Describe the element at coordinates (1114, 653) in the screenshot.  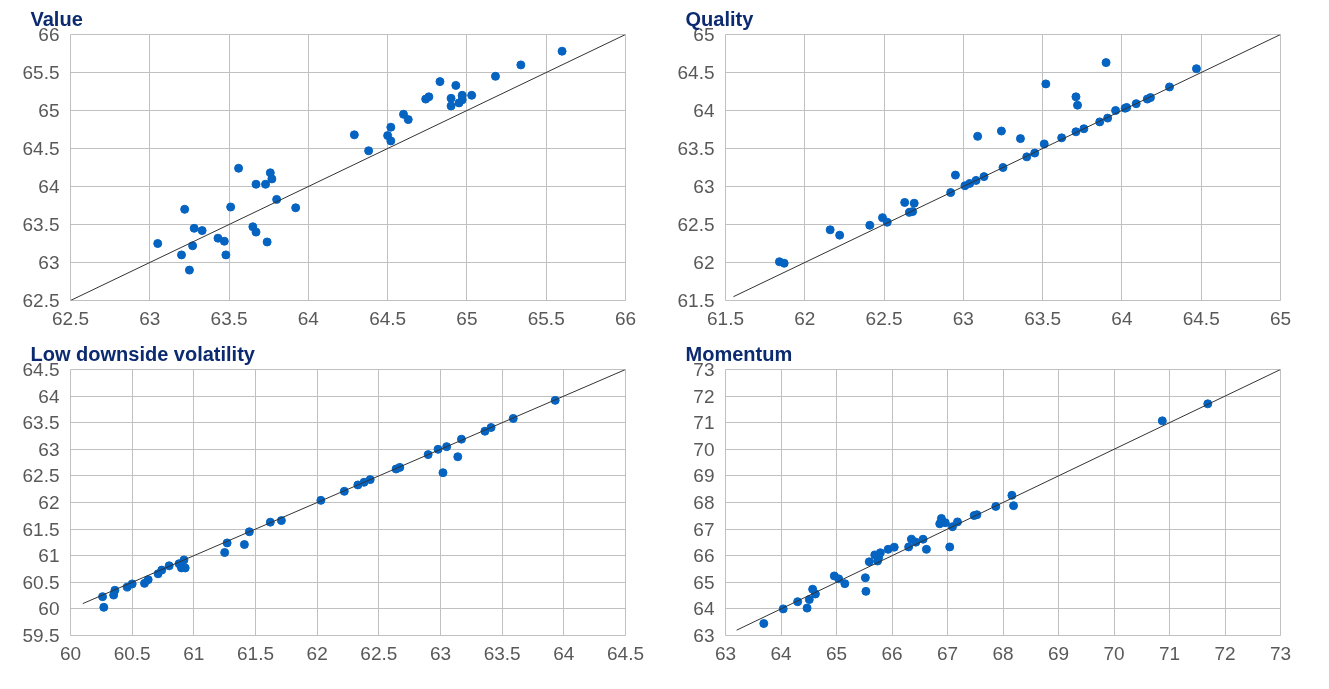
I see `x-tick-label: 70` at that location.